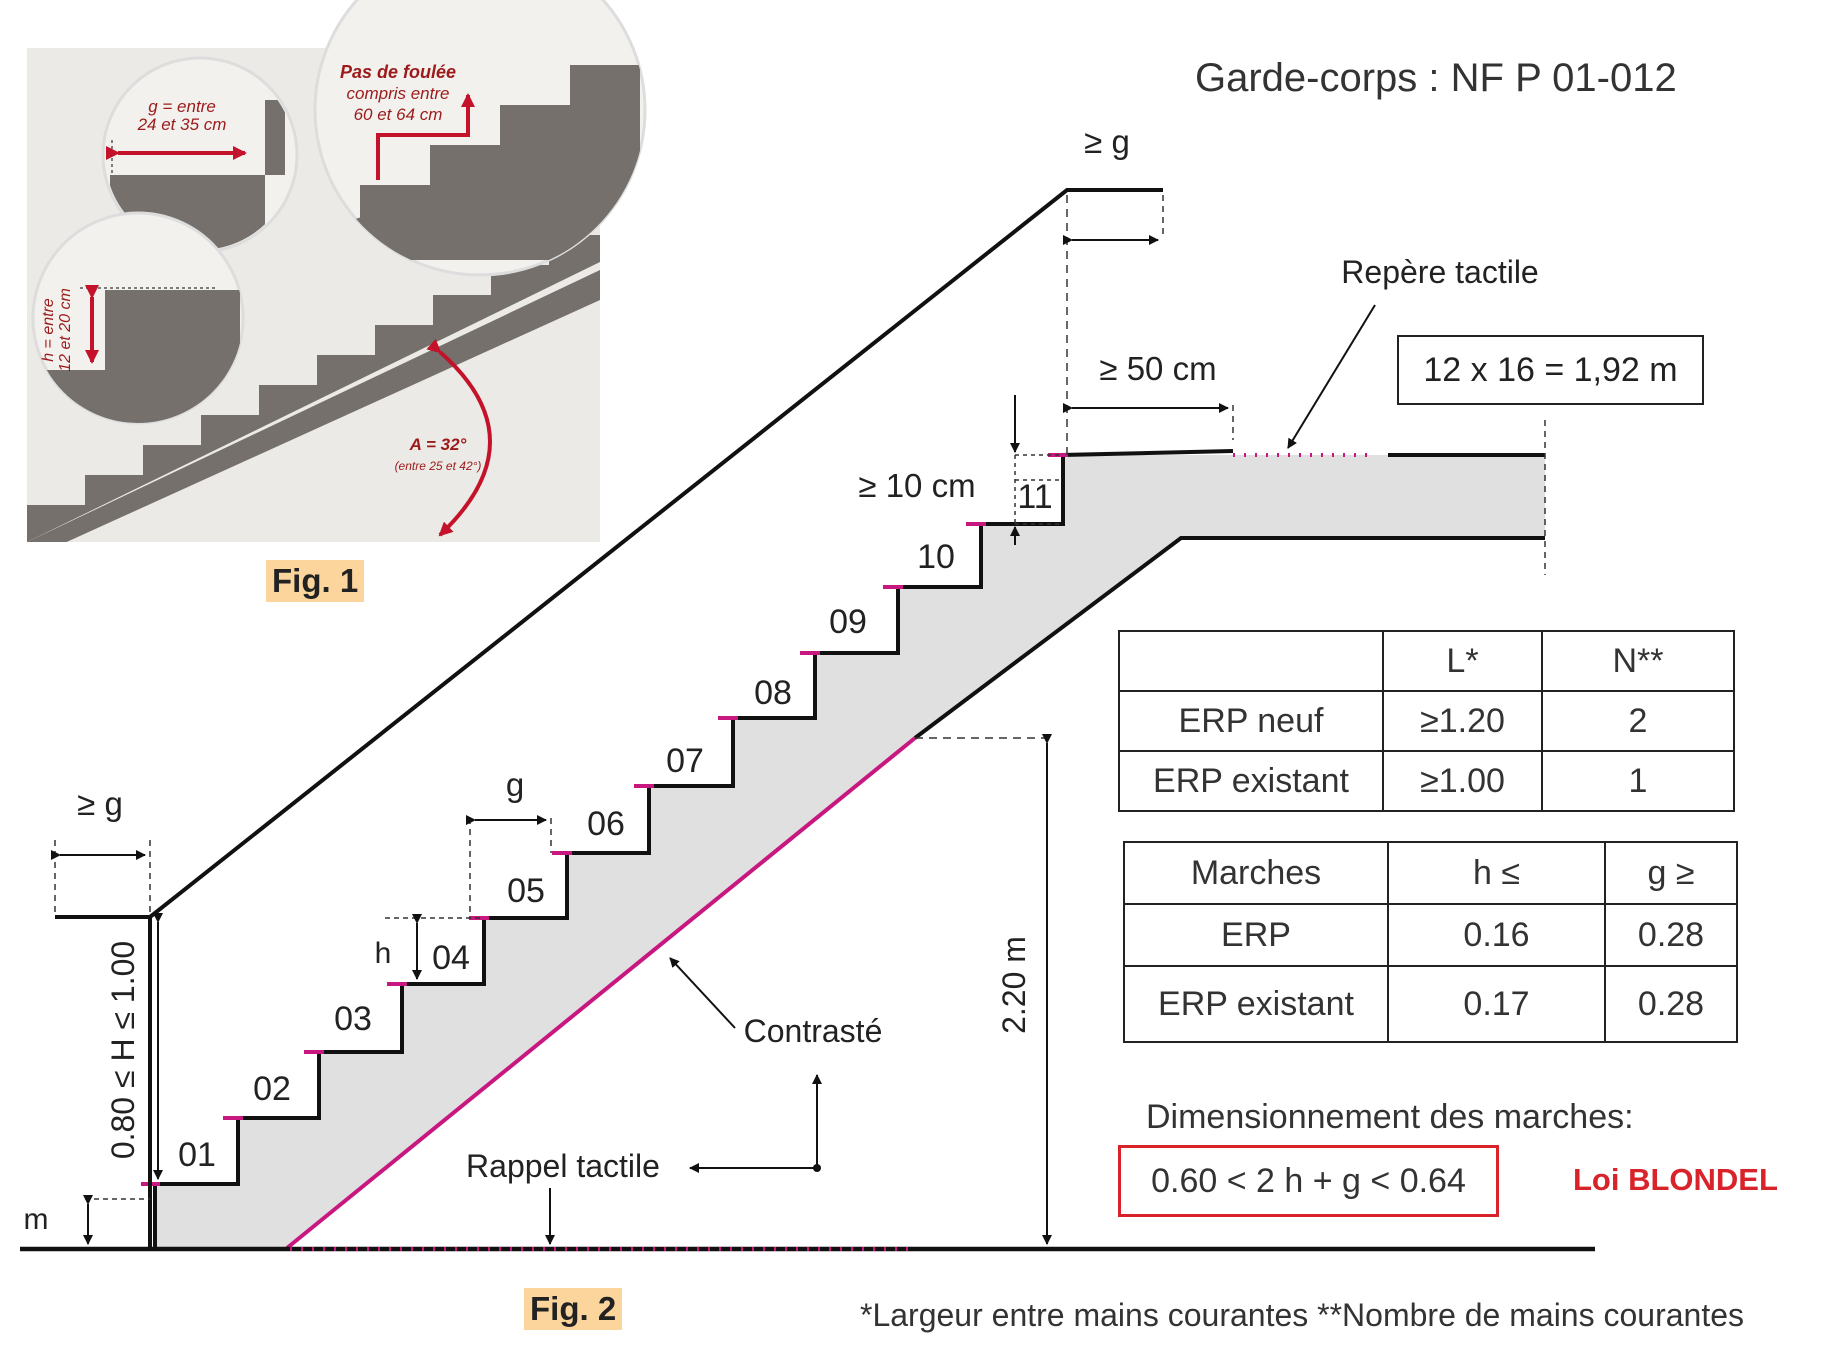  I want to click on fig1-pas-text-2: compris entre, so click(398, 93).